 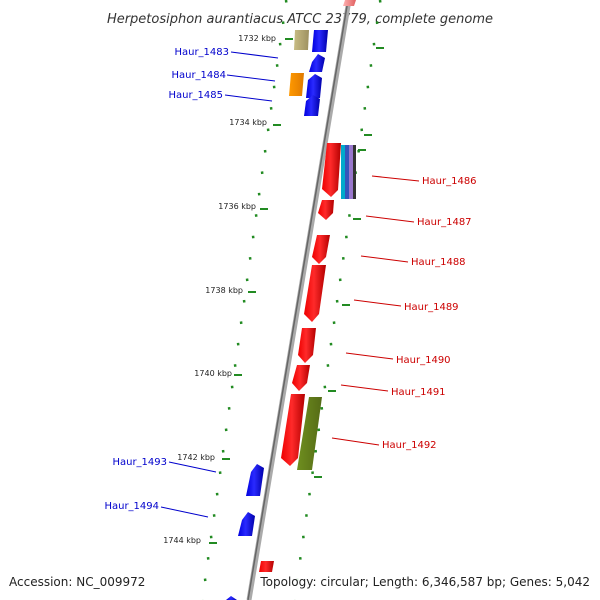 I want to click on kbp-label-1738: 1738 kbp, so click(x=224, y=290).